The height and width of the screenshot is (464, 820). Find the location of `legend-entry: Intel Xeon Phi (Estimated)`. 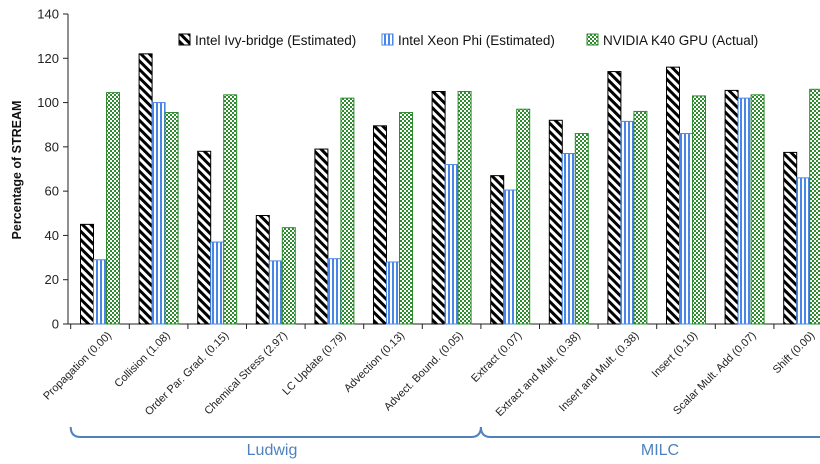

legend-entry: Intel Xeon Phi (Estimated) is located at coordinates (476, 40).